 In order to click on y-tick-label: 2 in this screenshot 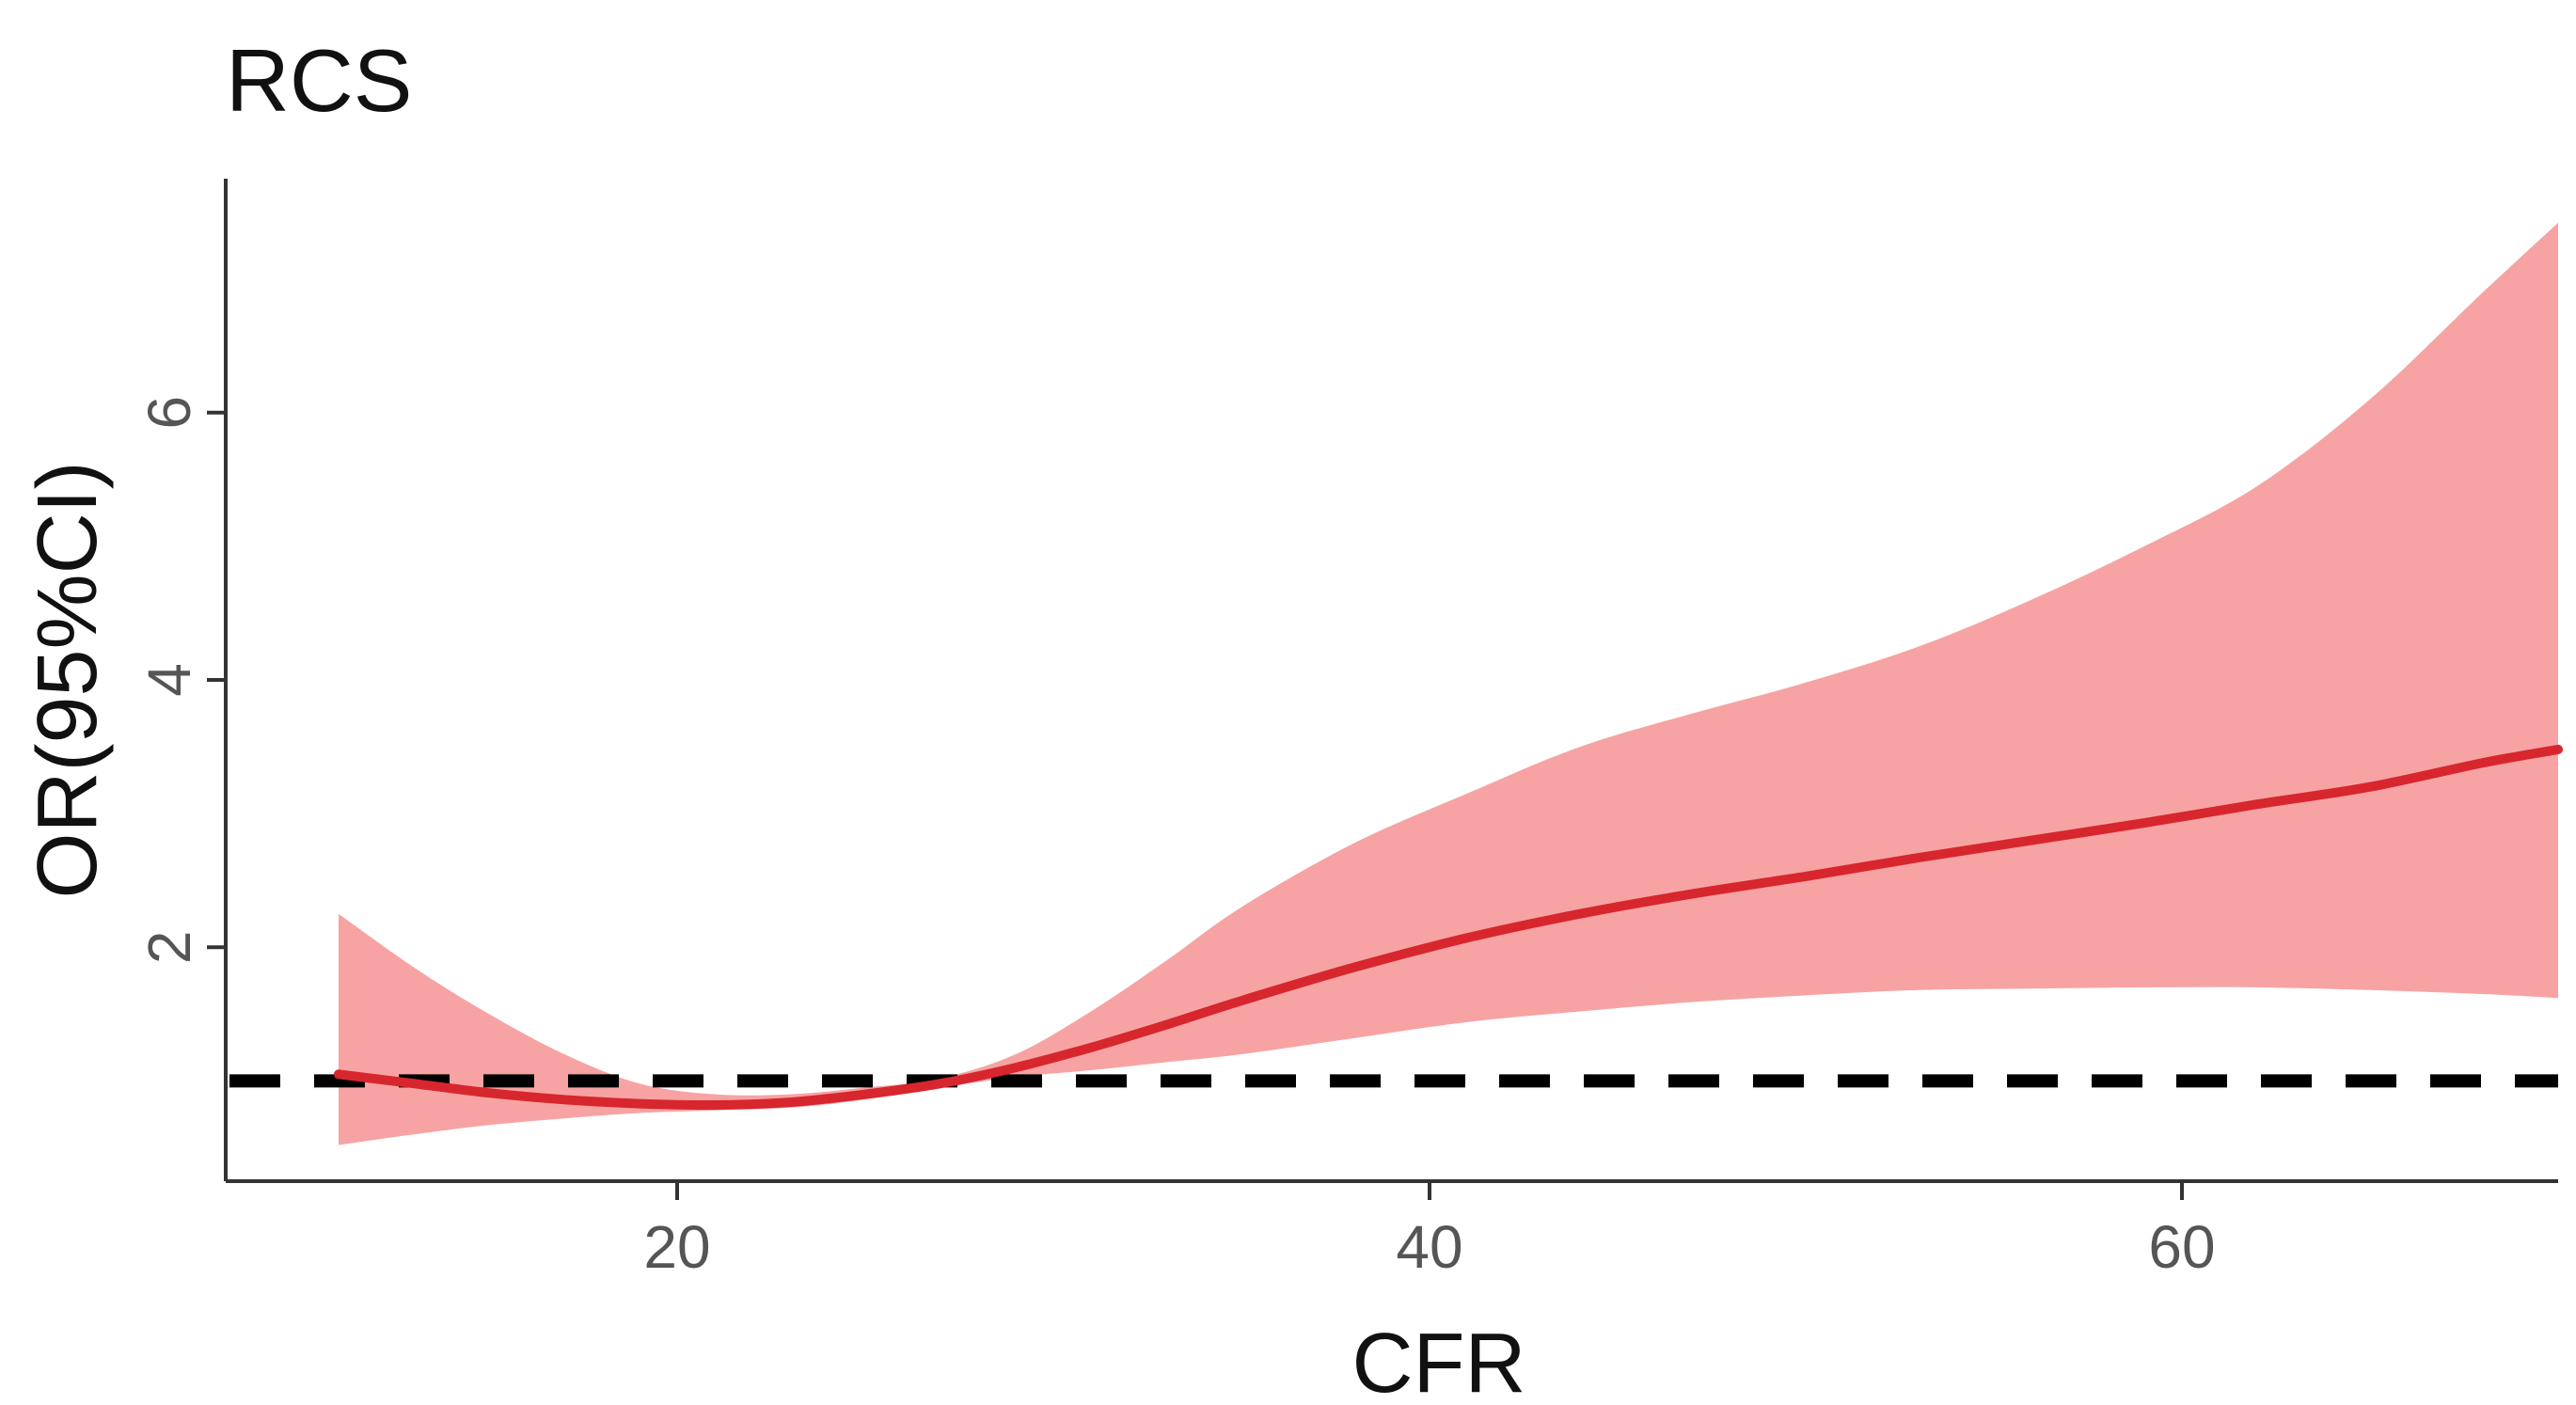, I will do `click(169, 947)`.